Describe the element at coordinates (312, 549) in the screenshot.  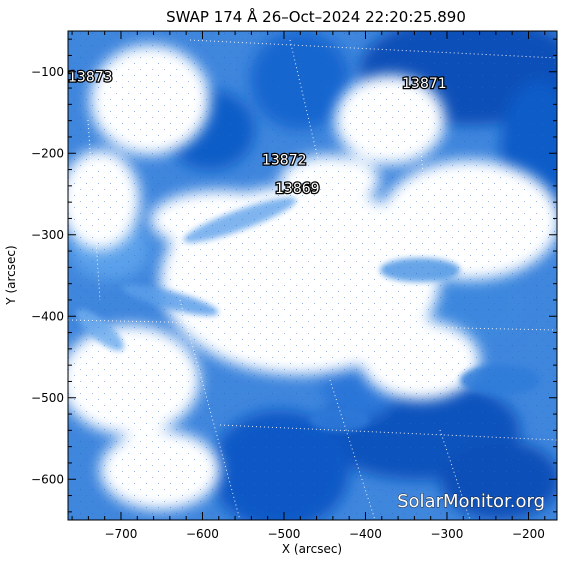
I see `x-axis-label: X (arcsec)` at that location.